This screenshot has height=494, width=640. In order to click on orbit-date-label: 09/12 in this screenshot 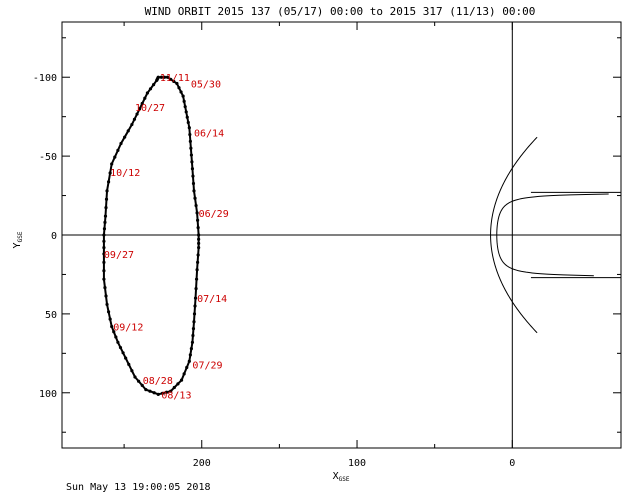, I will do `click(128, 328)`.